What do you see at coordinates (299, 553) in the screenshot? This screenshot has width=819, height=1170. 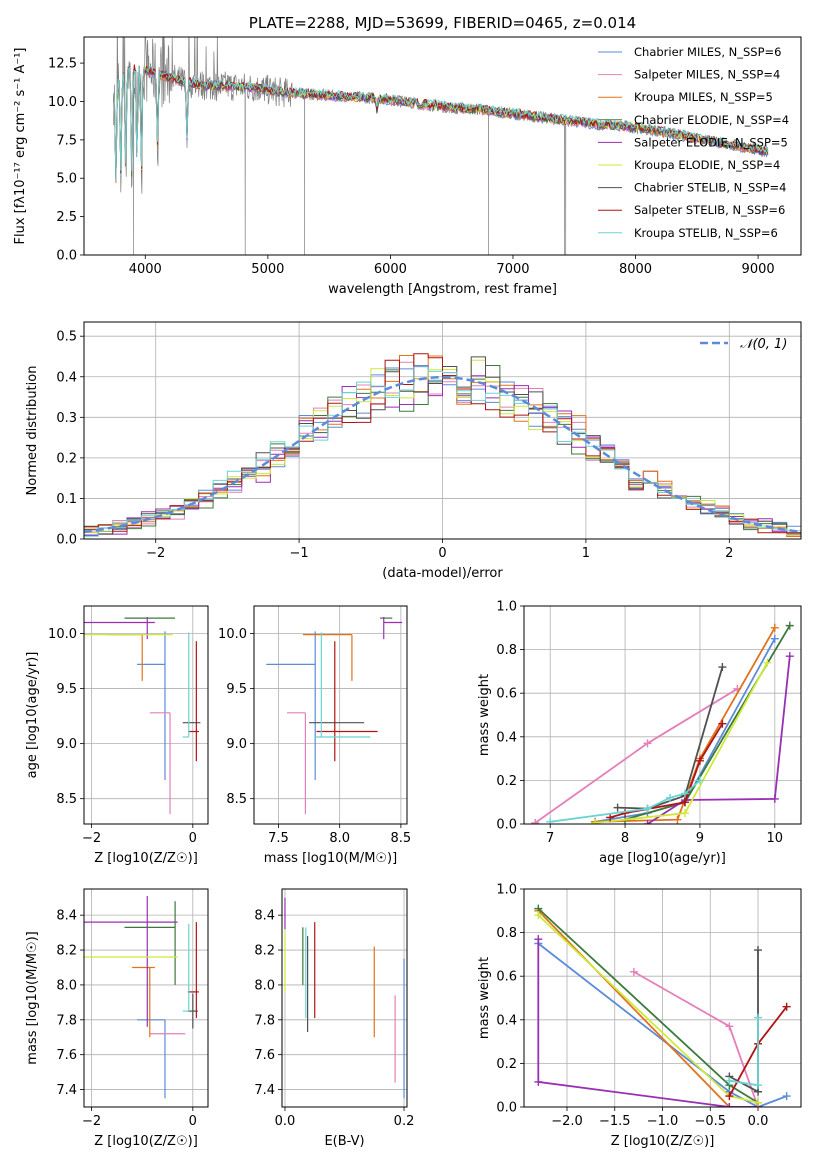 I see `x-tick-label: −1` at bounding box center [299, 553].